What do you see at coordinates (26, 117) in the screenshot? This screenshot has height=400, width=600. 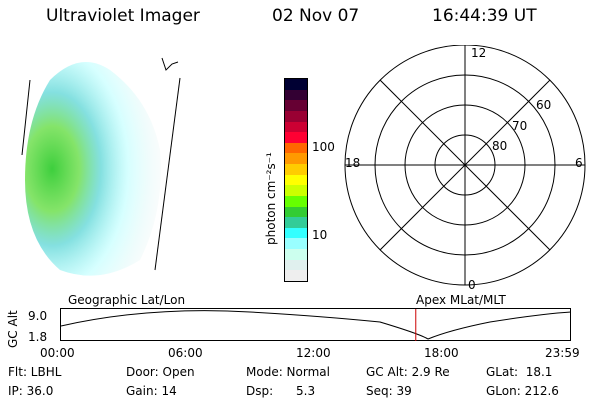 I see `limb-line-left` at bounding box center [26, 117].